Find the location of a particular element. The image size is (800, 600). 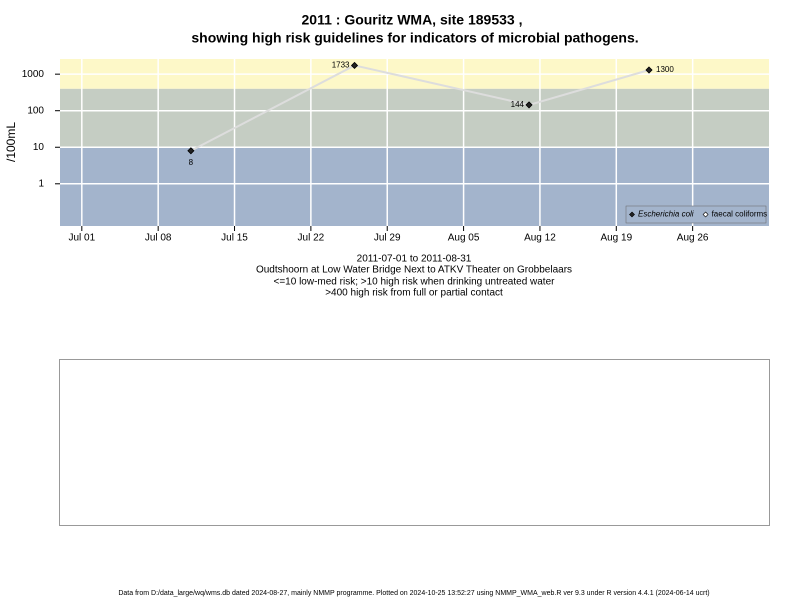

x-tick-label: Aug 19 is located at coordinates (616, 238).